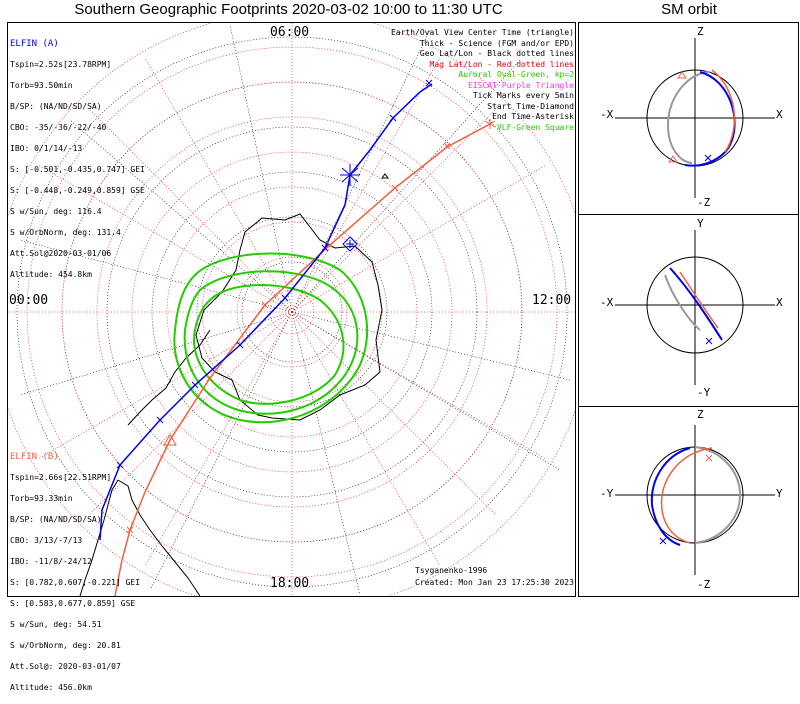 This screenshot has width=800, height=704. What do you see at coordinates (535, 127) in the screenshot?
I see `legend-entry: VLF-Green Square` at bounding box center [535, 127].